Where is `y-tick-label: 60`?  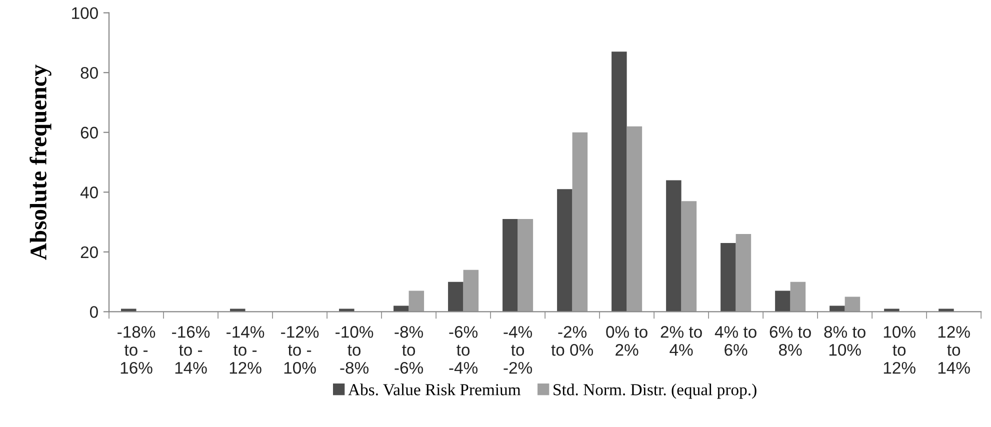 y-tick-label: 60 is located at coordinates (89, 132).